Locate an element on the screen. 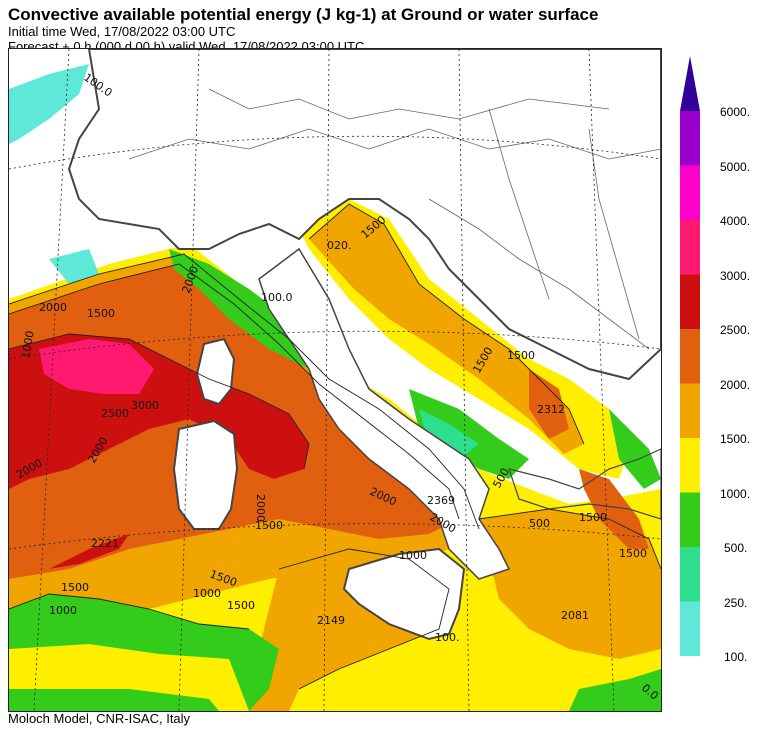 Image resolution: width=760 pixels, height=731 pixels. colorbar is located at coordinates (690, 353).